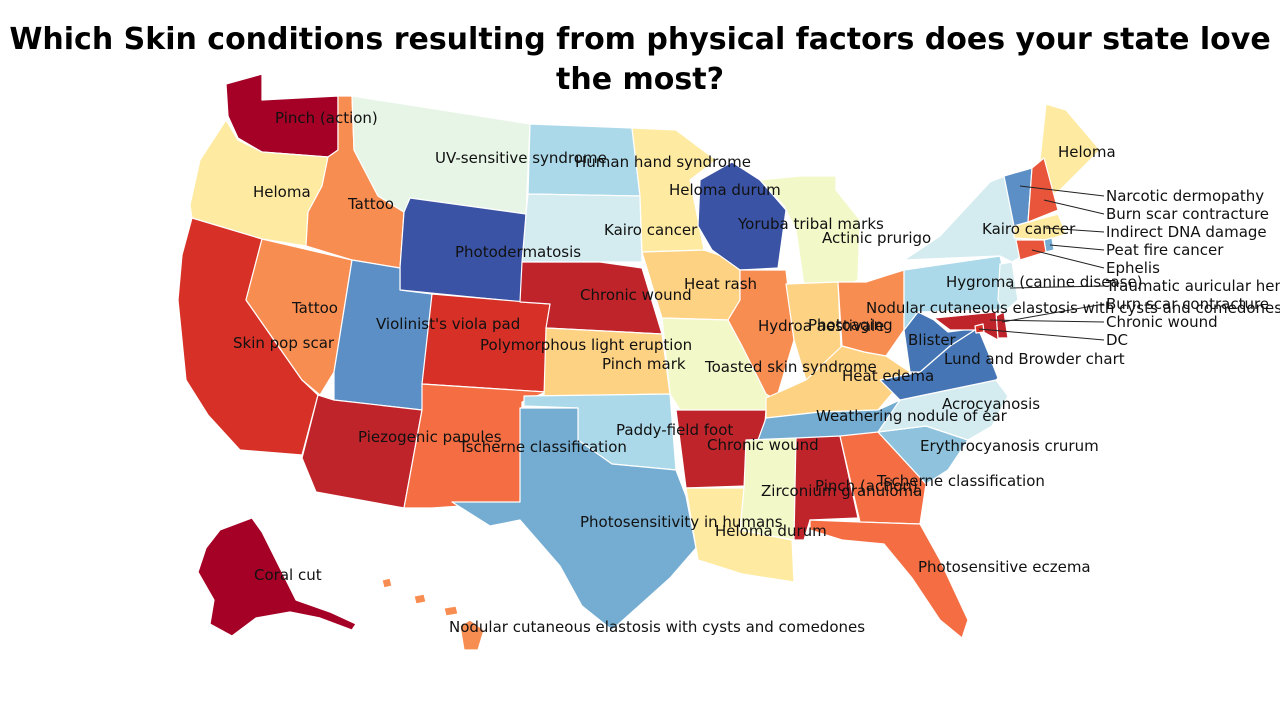  I want to click on state-CT, so click(1031, 250).